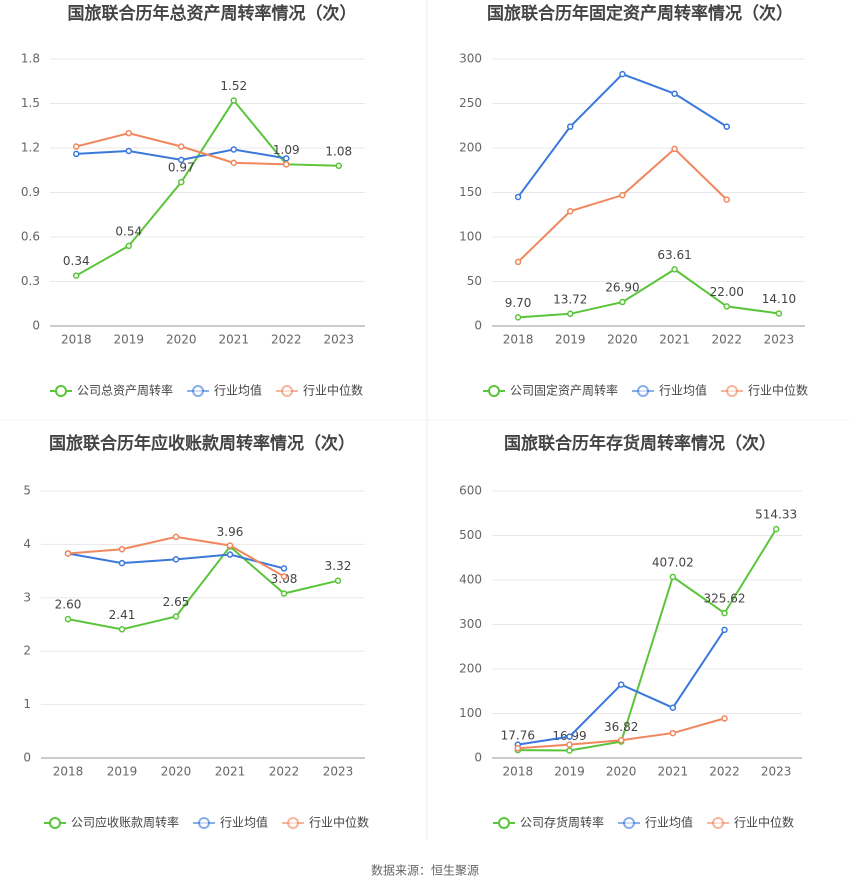  I want to click on data-label: 3.32, so click(338, 566).